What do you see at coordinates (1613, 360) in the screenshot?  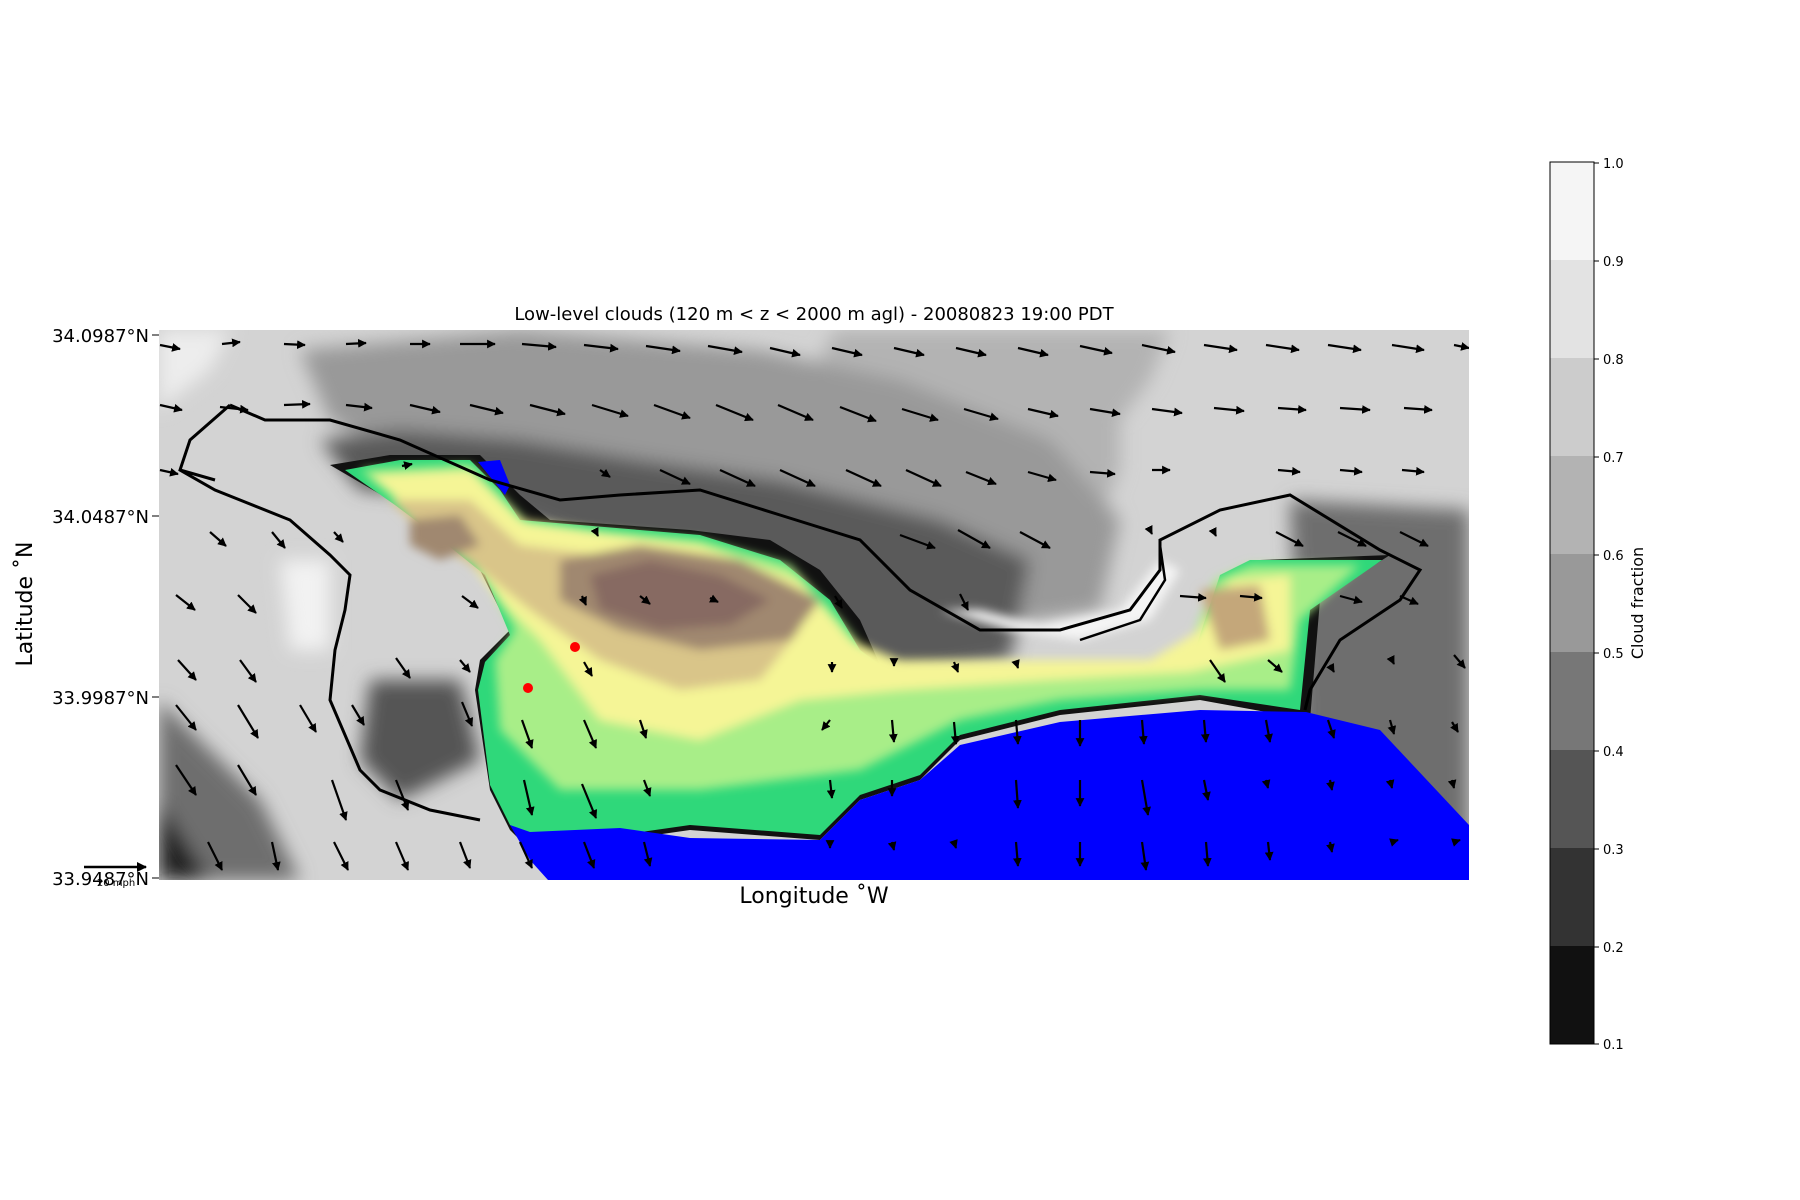 I see `colorbar-tick-label: 0.8` at bounding box center [1613, 360].